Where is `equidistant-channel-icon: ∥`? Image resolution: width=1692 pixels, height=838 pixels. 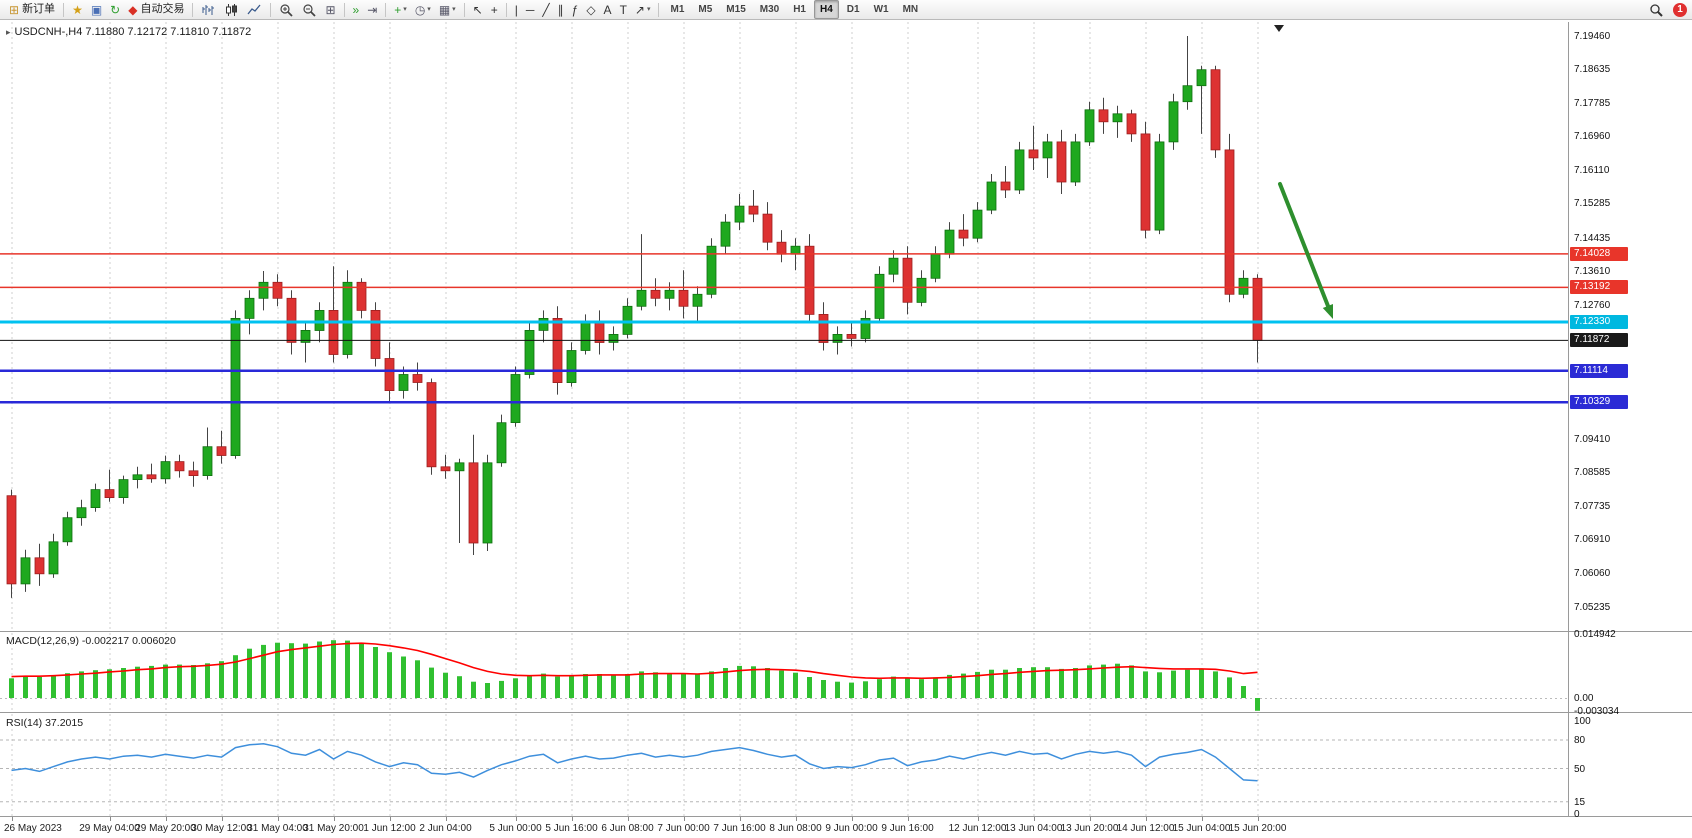
equidistant-channel-icon: ∥ is located at coordinates (560, 9).